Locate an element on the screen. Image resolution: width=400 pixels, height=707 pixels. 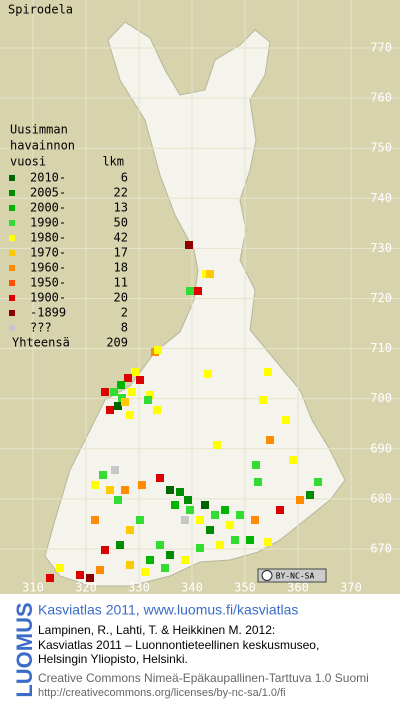
map-title: Spirodela is located at coordinates (40, 10).